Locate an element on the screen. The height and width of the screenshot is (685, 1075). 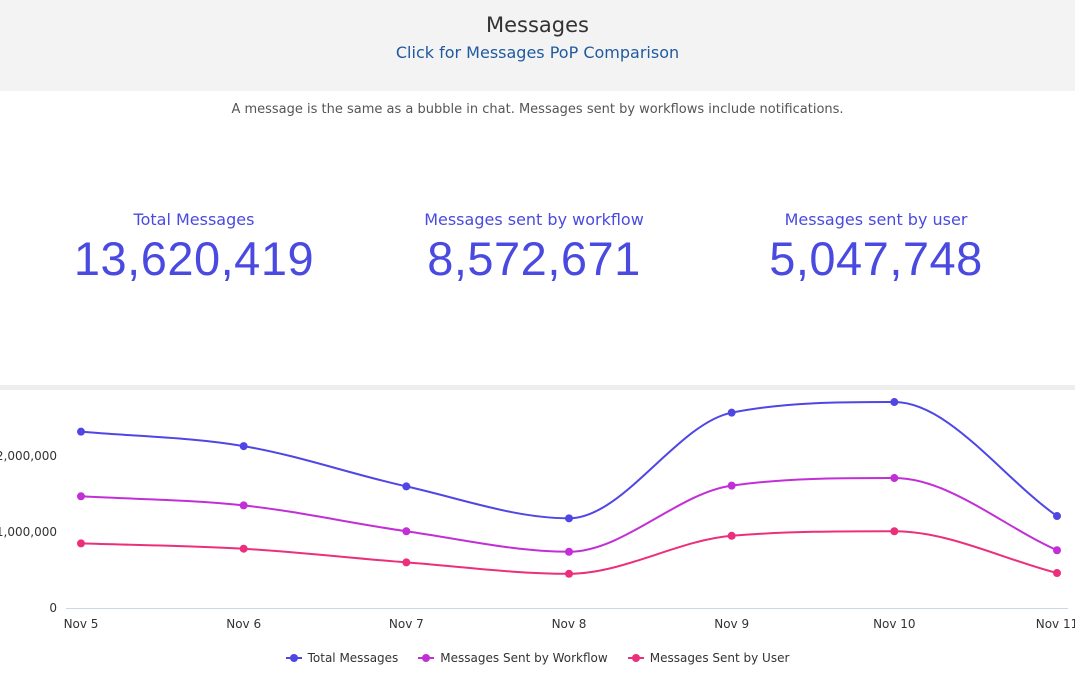
pop-comparison-link: Click for Messages PoP Comparison is located at coordinates (537, 52).